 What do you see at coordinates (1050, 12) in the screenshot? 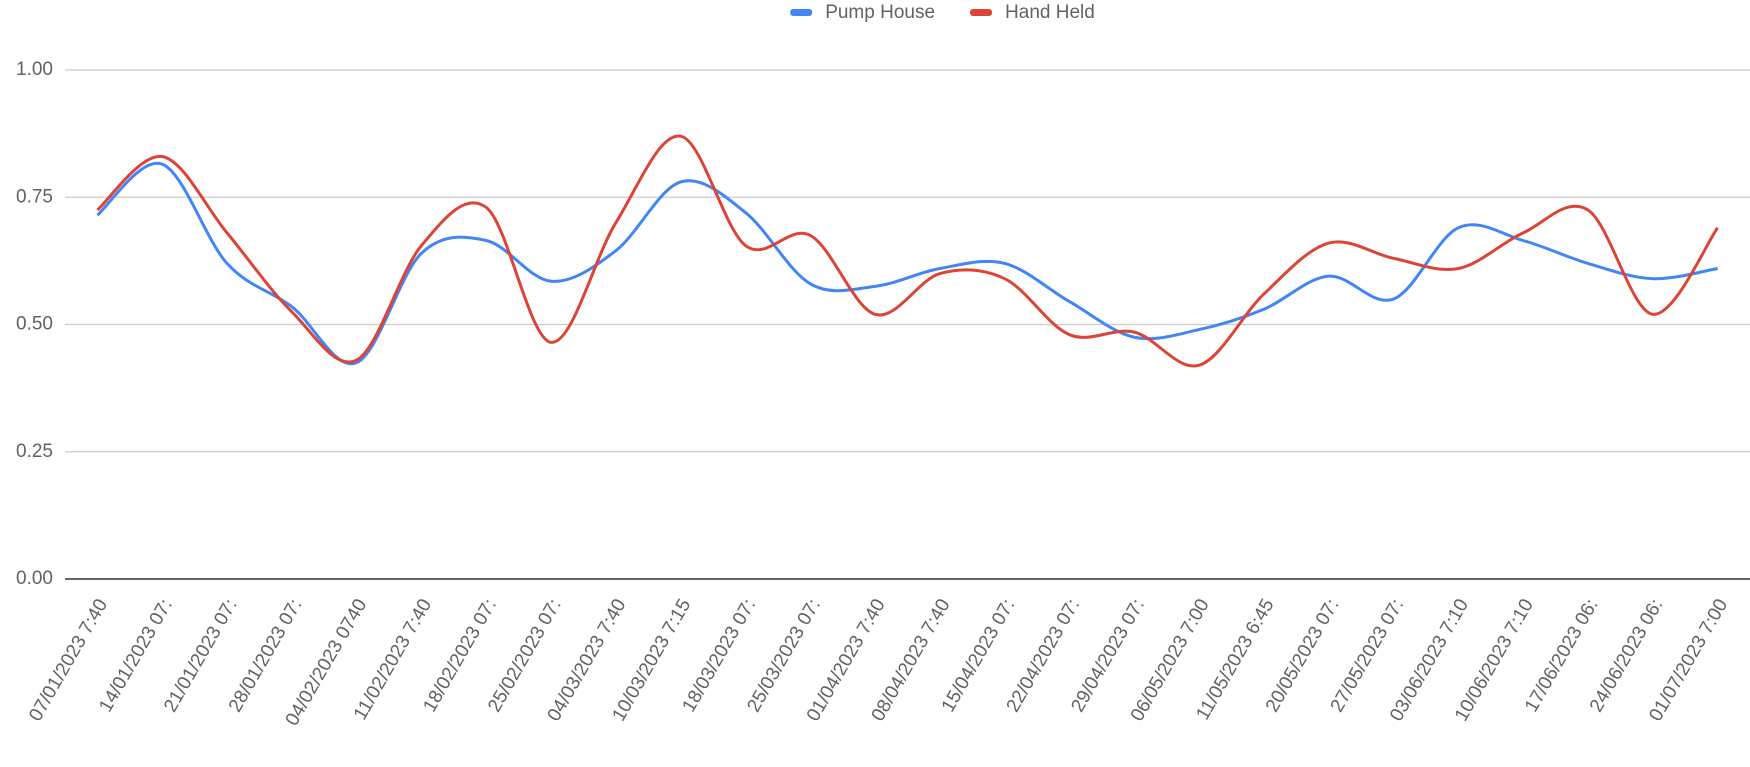
I see `legend-label: Hand Held` at bounding box center [1050, 12].